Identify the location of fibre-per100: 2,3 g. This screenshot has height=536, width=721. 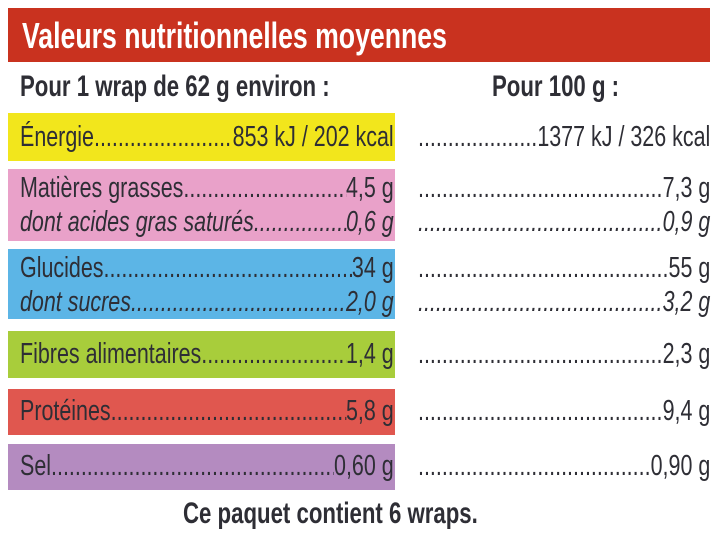
(564, 354).